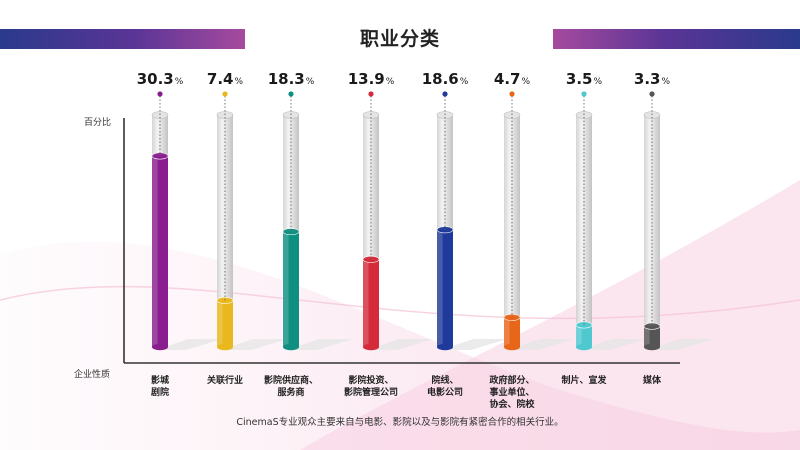 This screenshot has width=800, height=450. Describe the element at coordinates (290, 387) in the screenshot. I see `category-label: 影院供应商、 服务商` at that location.